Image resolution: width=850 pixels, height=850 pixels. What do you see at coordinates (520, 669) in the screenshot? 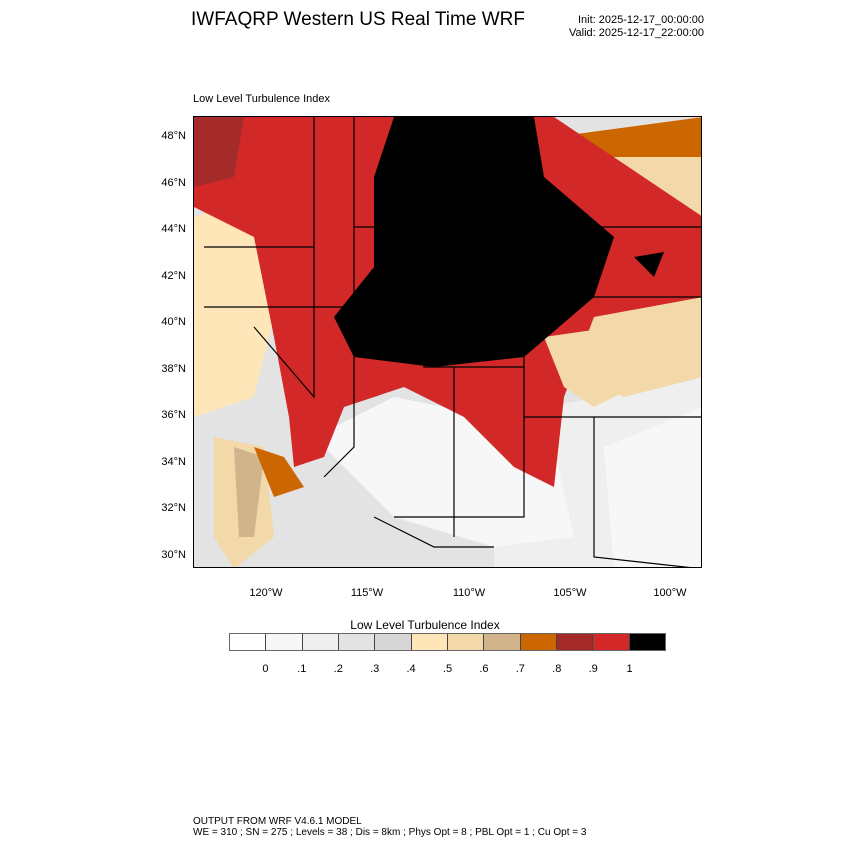
I see `colorbar-label: .7` at bounding box center [520, 669].